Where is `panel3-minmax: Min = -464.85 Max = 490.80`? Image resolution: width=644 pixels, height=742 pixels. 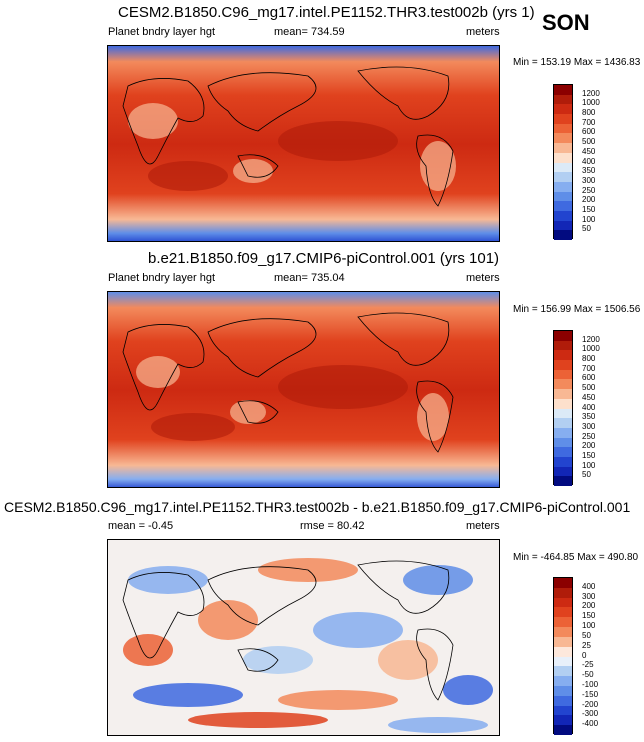 panel3-minmax: Min = -464.85 Max = 490.80 is located at coordinates (576, 557).